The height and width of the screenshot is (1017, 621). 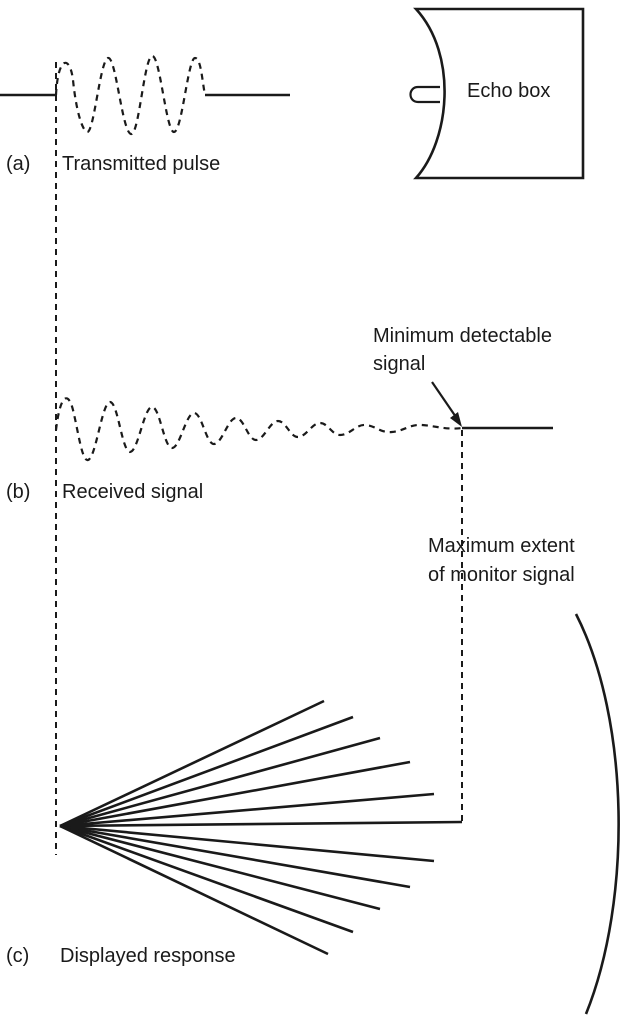 What do you see at coordinates (141, 164) in the screenshot?
I see `transmitted-pulse-label: Transmitted pulse` at bounding box center [141, 164].